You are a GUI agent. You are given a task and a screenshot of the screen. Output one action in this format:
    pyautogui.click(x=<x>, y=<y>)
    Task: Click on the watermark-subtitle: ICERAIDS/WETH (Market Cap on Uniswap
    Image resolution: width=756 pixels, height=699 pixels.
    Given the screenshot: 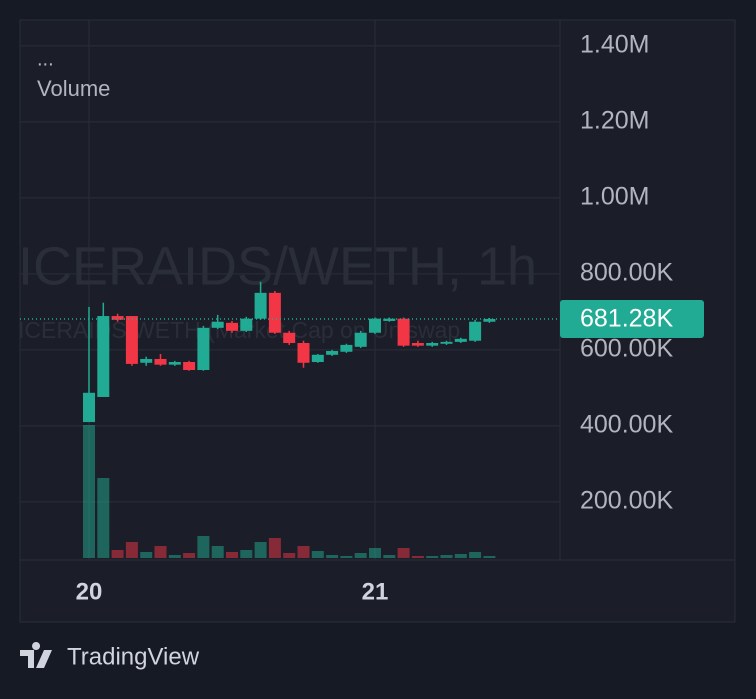 What is the action you would take?
    pyautogui.click(x=239, y=330)
    